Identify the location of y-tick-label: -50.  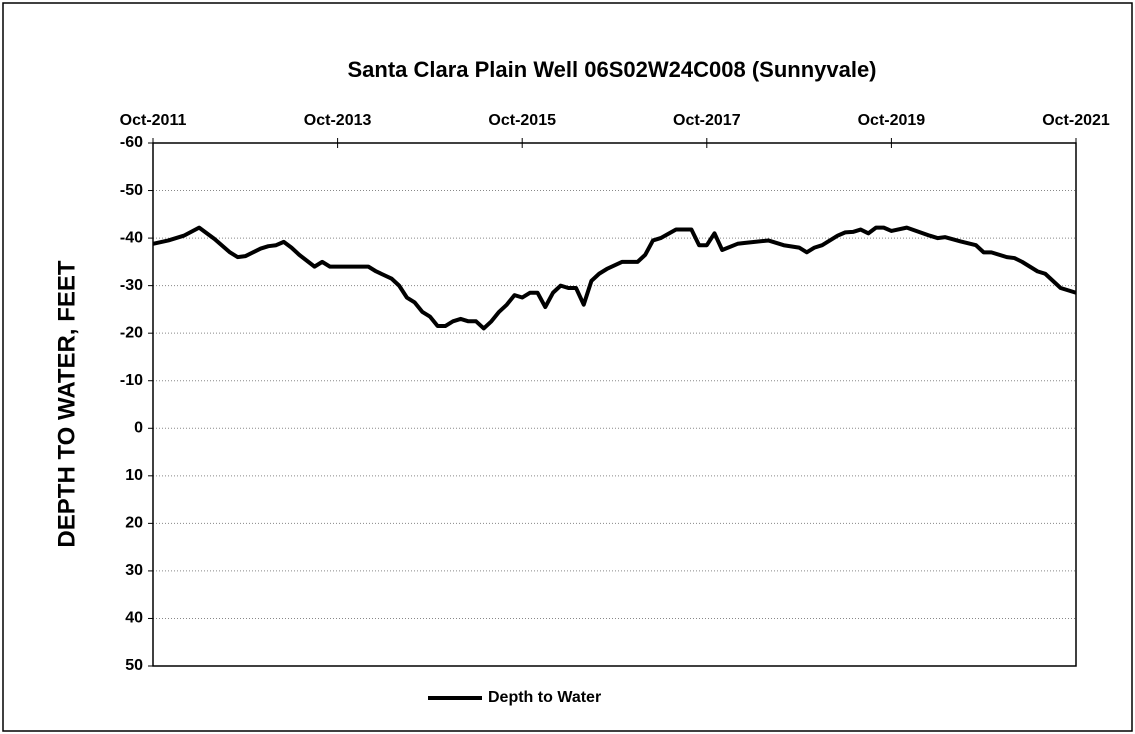
(131, 190).